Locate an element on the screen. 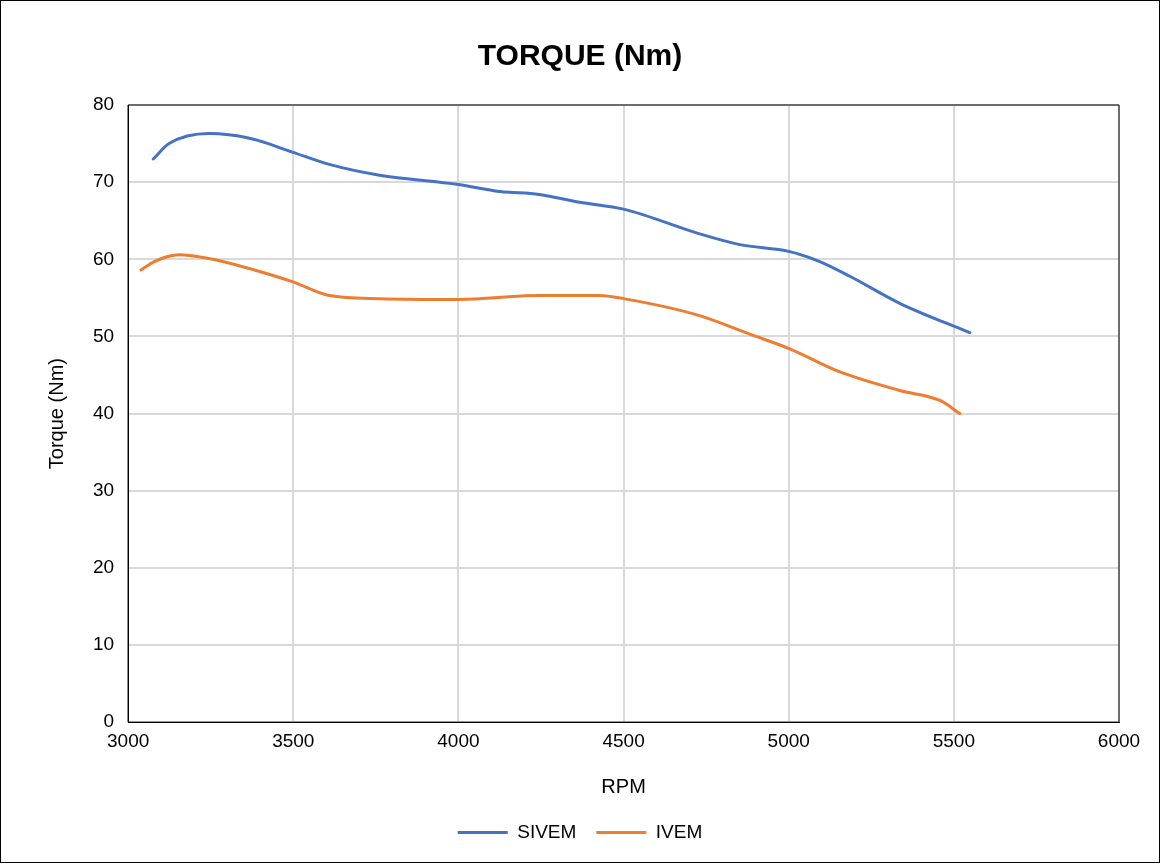 The height and width of the screenshot is (863, 1160). x-tick-label: 6000 is located at coordinates (1119, 740).